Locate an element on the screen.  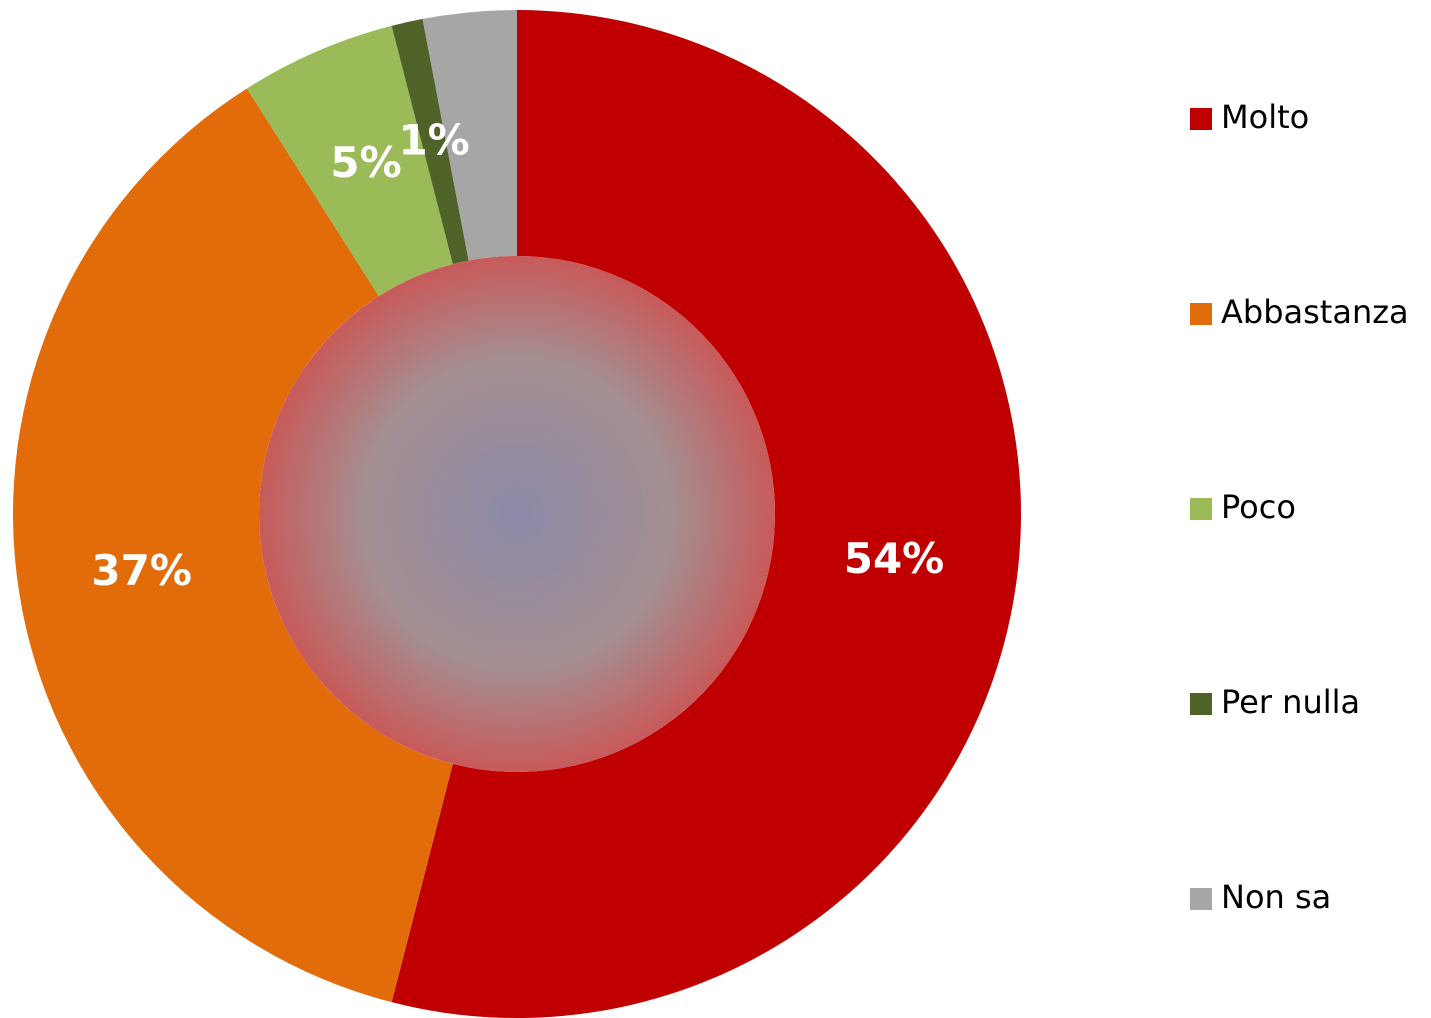
legend-label: Abbastanza is located at coordinates (1315, 312).